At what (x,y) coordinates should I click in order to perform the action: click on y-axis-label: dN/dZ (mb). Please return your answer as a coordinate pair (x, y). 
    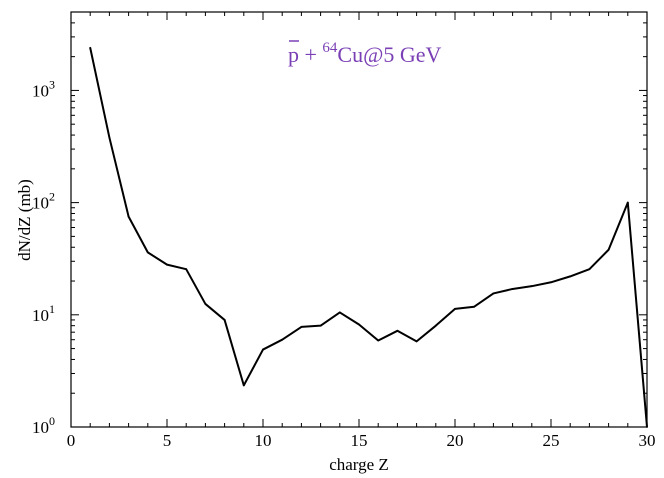
    Looking at the image, I should click on (24, 220).